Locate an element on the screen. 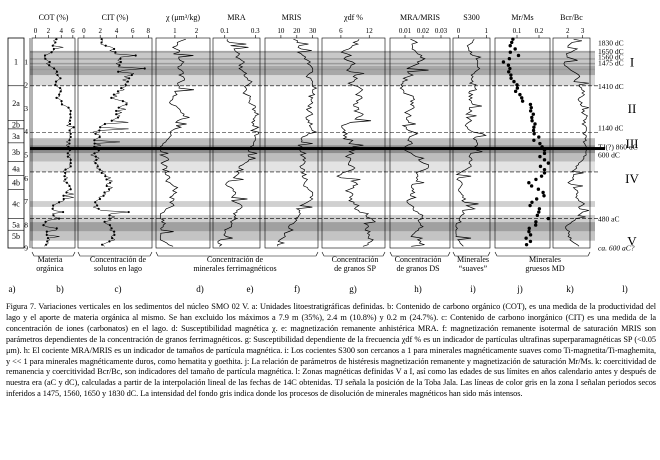  panel-letter: f) is located at coordinates (297, 289).